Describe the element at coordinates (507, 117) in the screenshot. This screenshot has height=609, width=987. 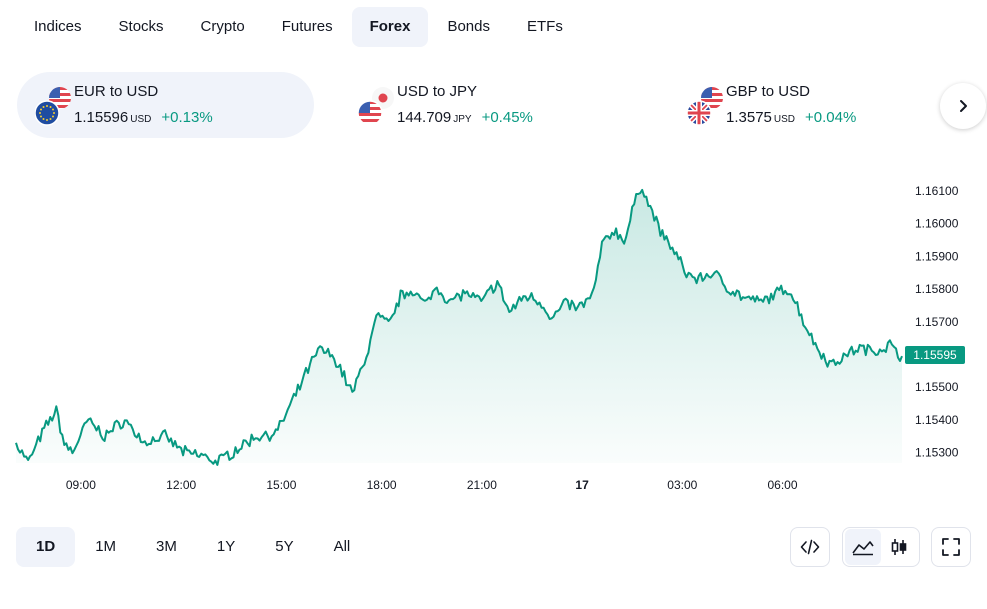
I see `ticker-change: +0.45%` at that location.